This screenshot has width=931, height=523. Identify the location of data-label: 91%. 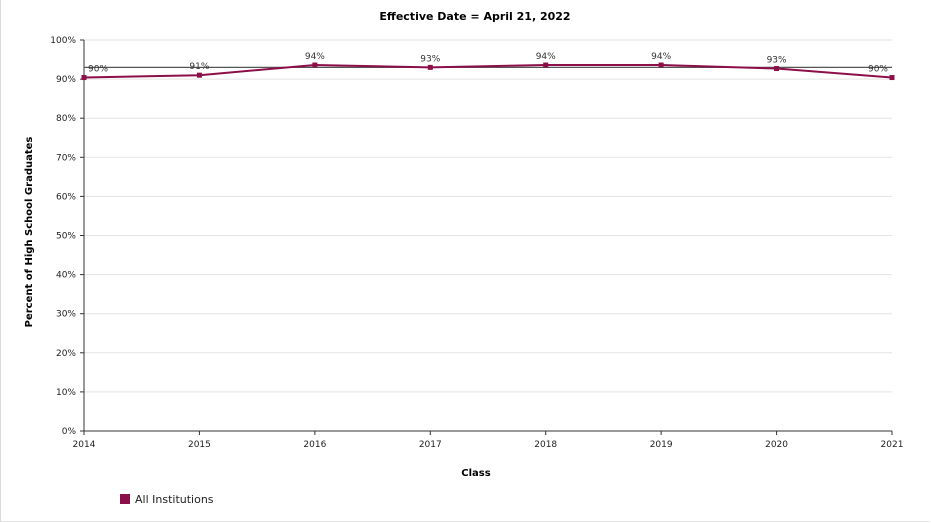
(199, 67).